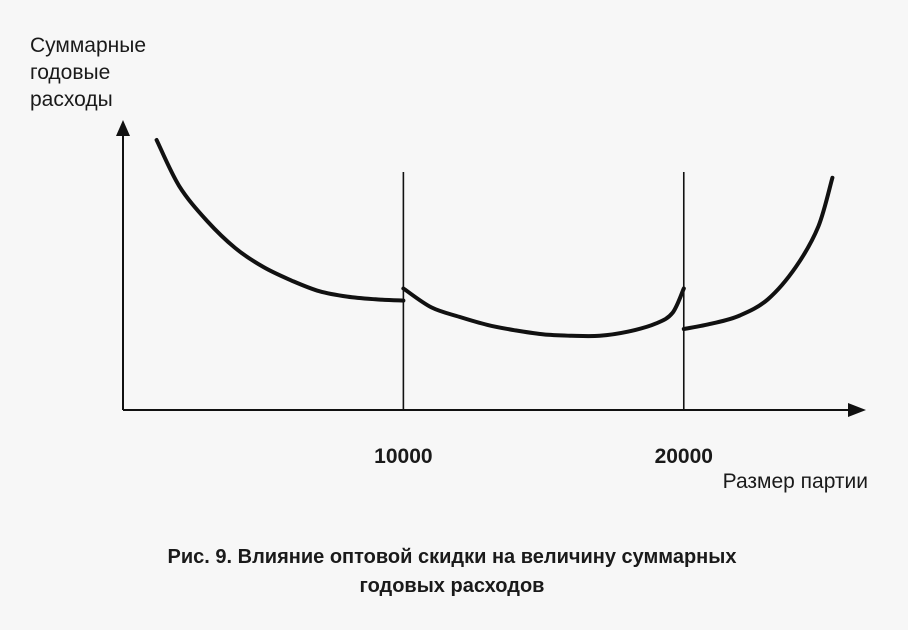 Image resolution: width=908 pixels, height=630 pixels. I want to click on x-tick-label-20000: 20000, so click(684, 456).